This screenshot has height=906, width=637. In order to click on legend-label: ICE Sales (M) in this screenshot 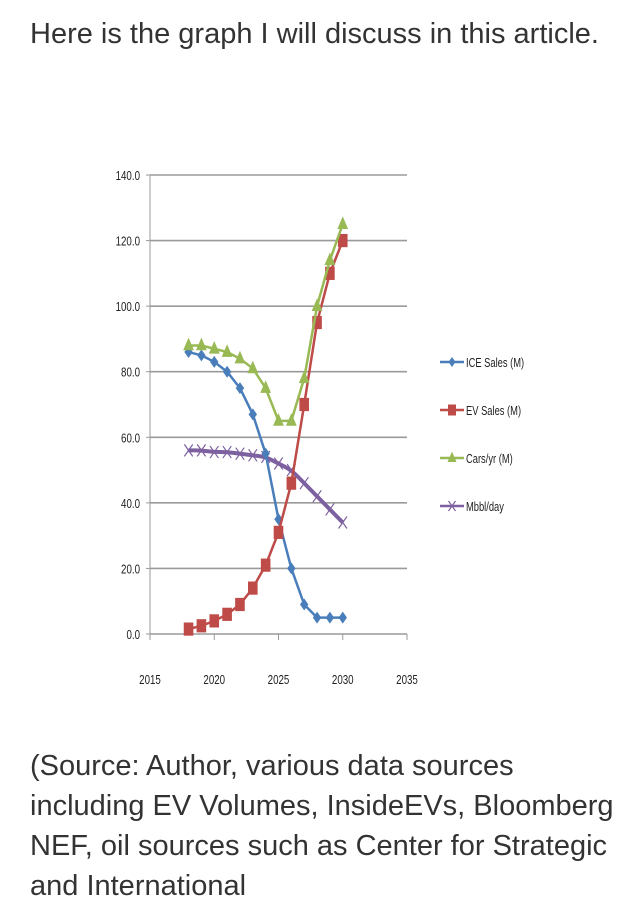, I will do `click(495, 364)`.